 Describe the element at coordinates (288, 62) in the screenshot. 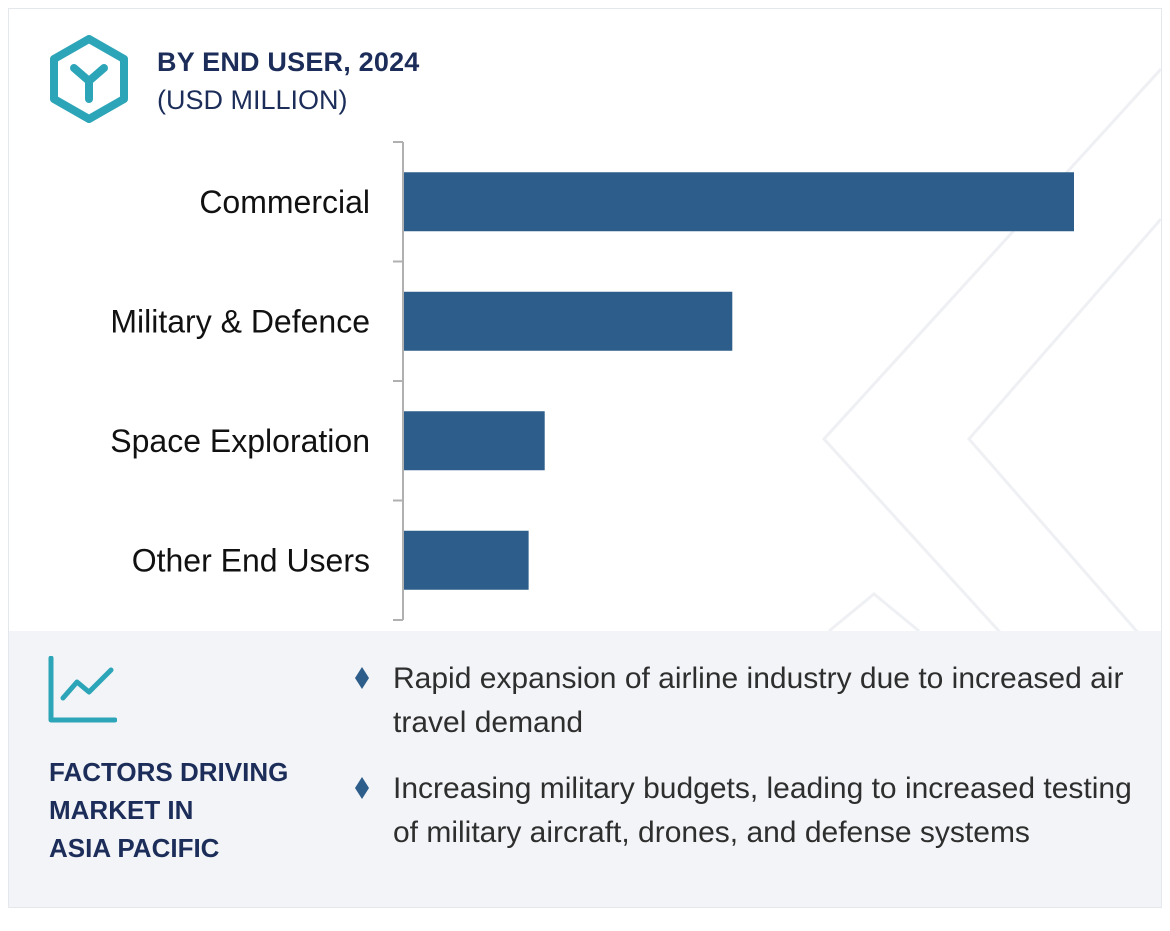

I see `chart-title: BY END USER, 2024` at that location.